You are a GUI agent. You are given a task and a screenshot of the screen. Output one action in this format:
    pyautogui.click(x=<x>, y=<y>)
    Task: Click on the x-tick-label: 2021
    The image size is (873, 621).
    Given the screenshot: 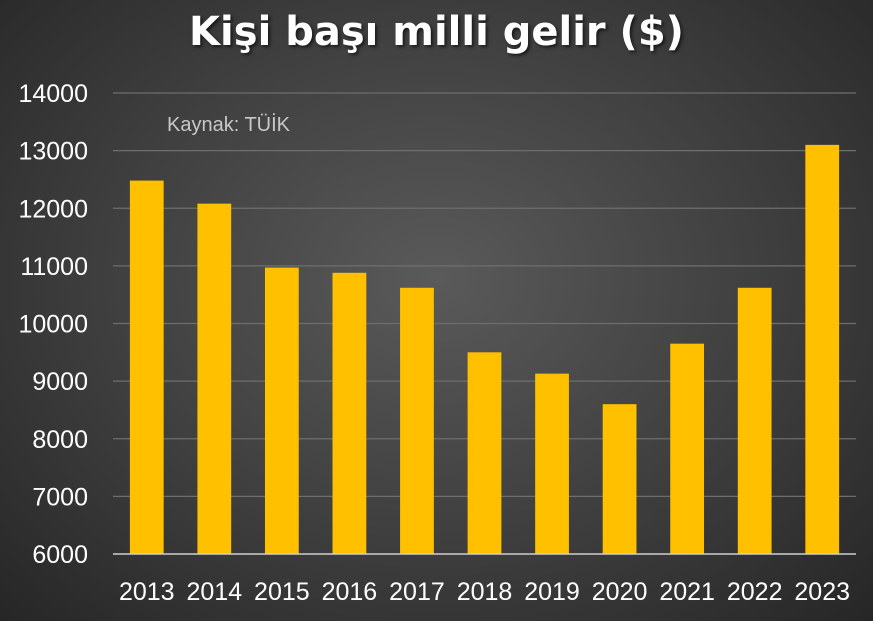 What is the action you would take?
    pyautogui.click(x=687, y=592)
    